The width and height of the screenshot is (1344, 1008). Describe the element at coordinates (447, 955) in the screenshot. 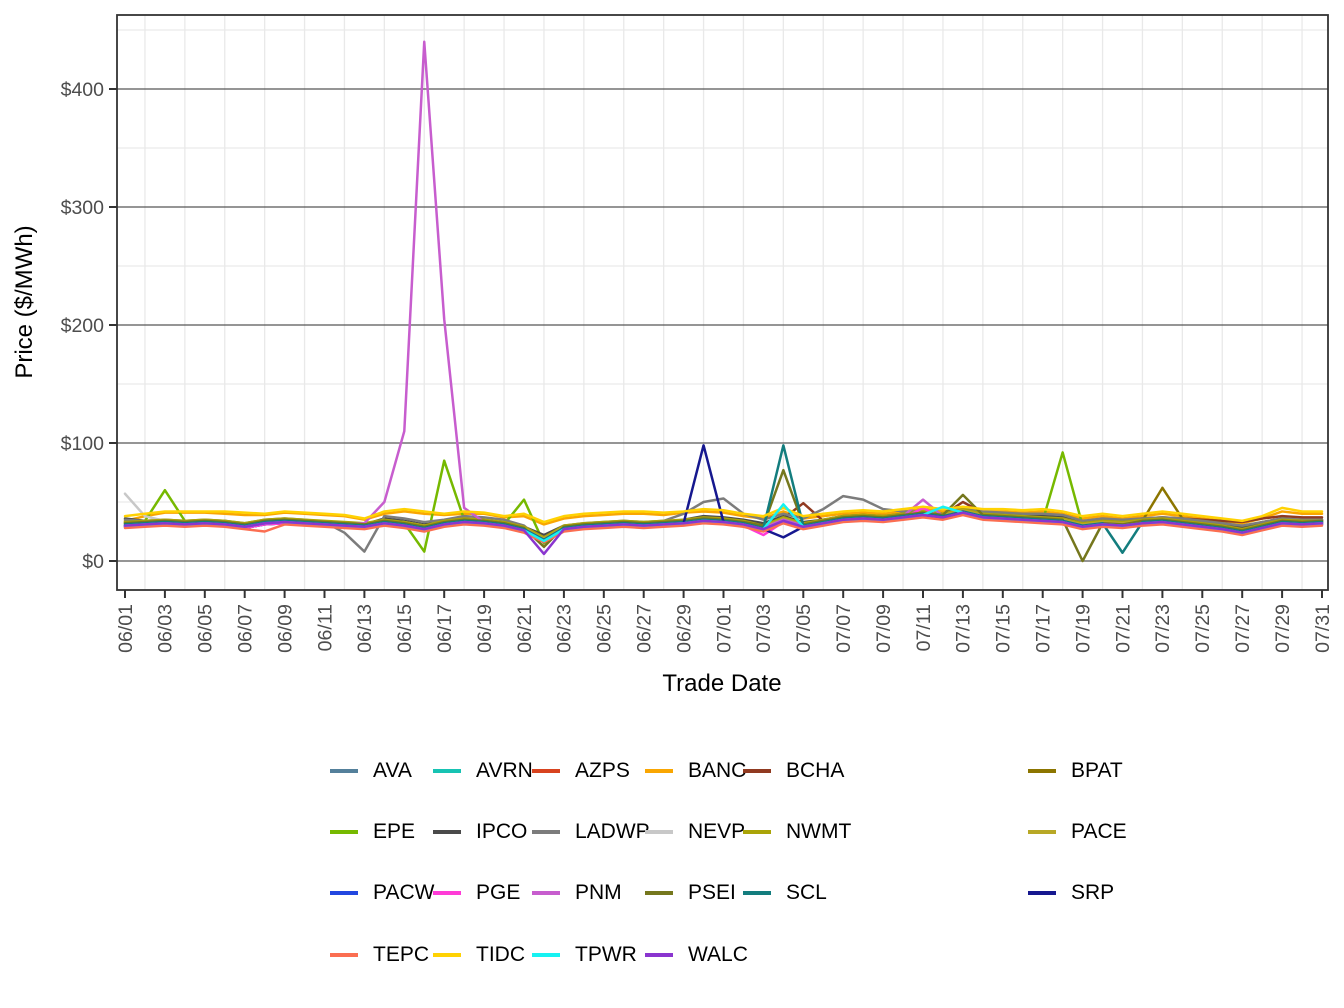

I see `legend-swatch-TIDC` at that location.